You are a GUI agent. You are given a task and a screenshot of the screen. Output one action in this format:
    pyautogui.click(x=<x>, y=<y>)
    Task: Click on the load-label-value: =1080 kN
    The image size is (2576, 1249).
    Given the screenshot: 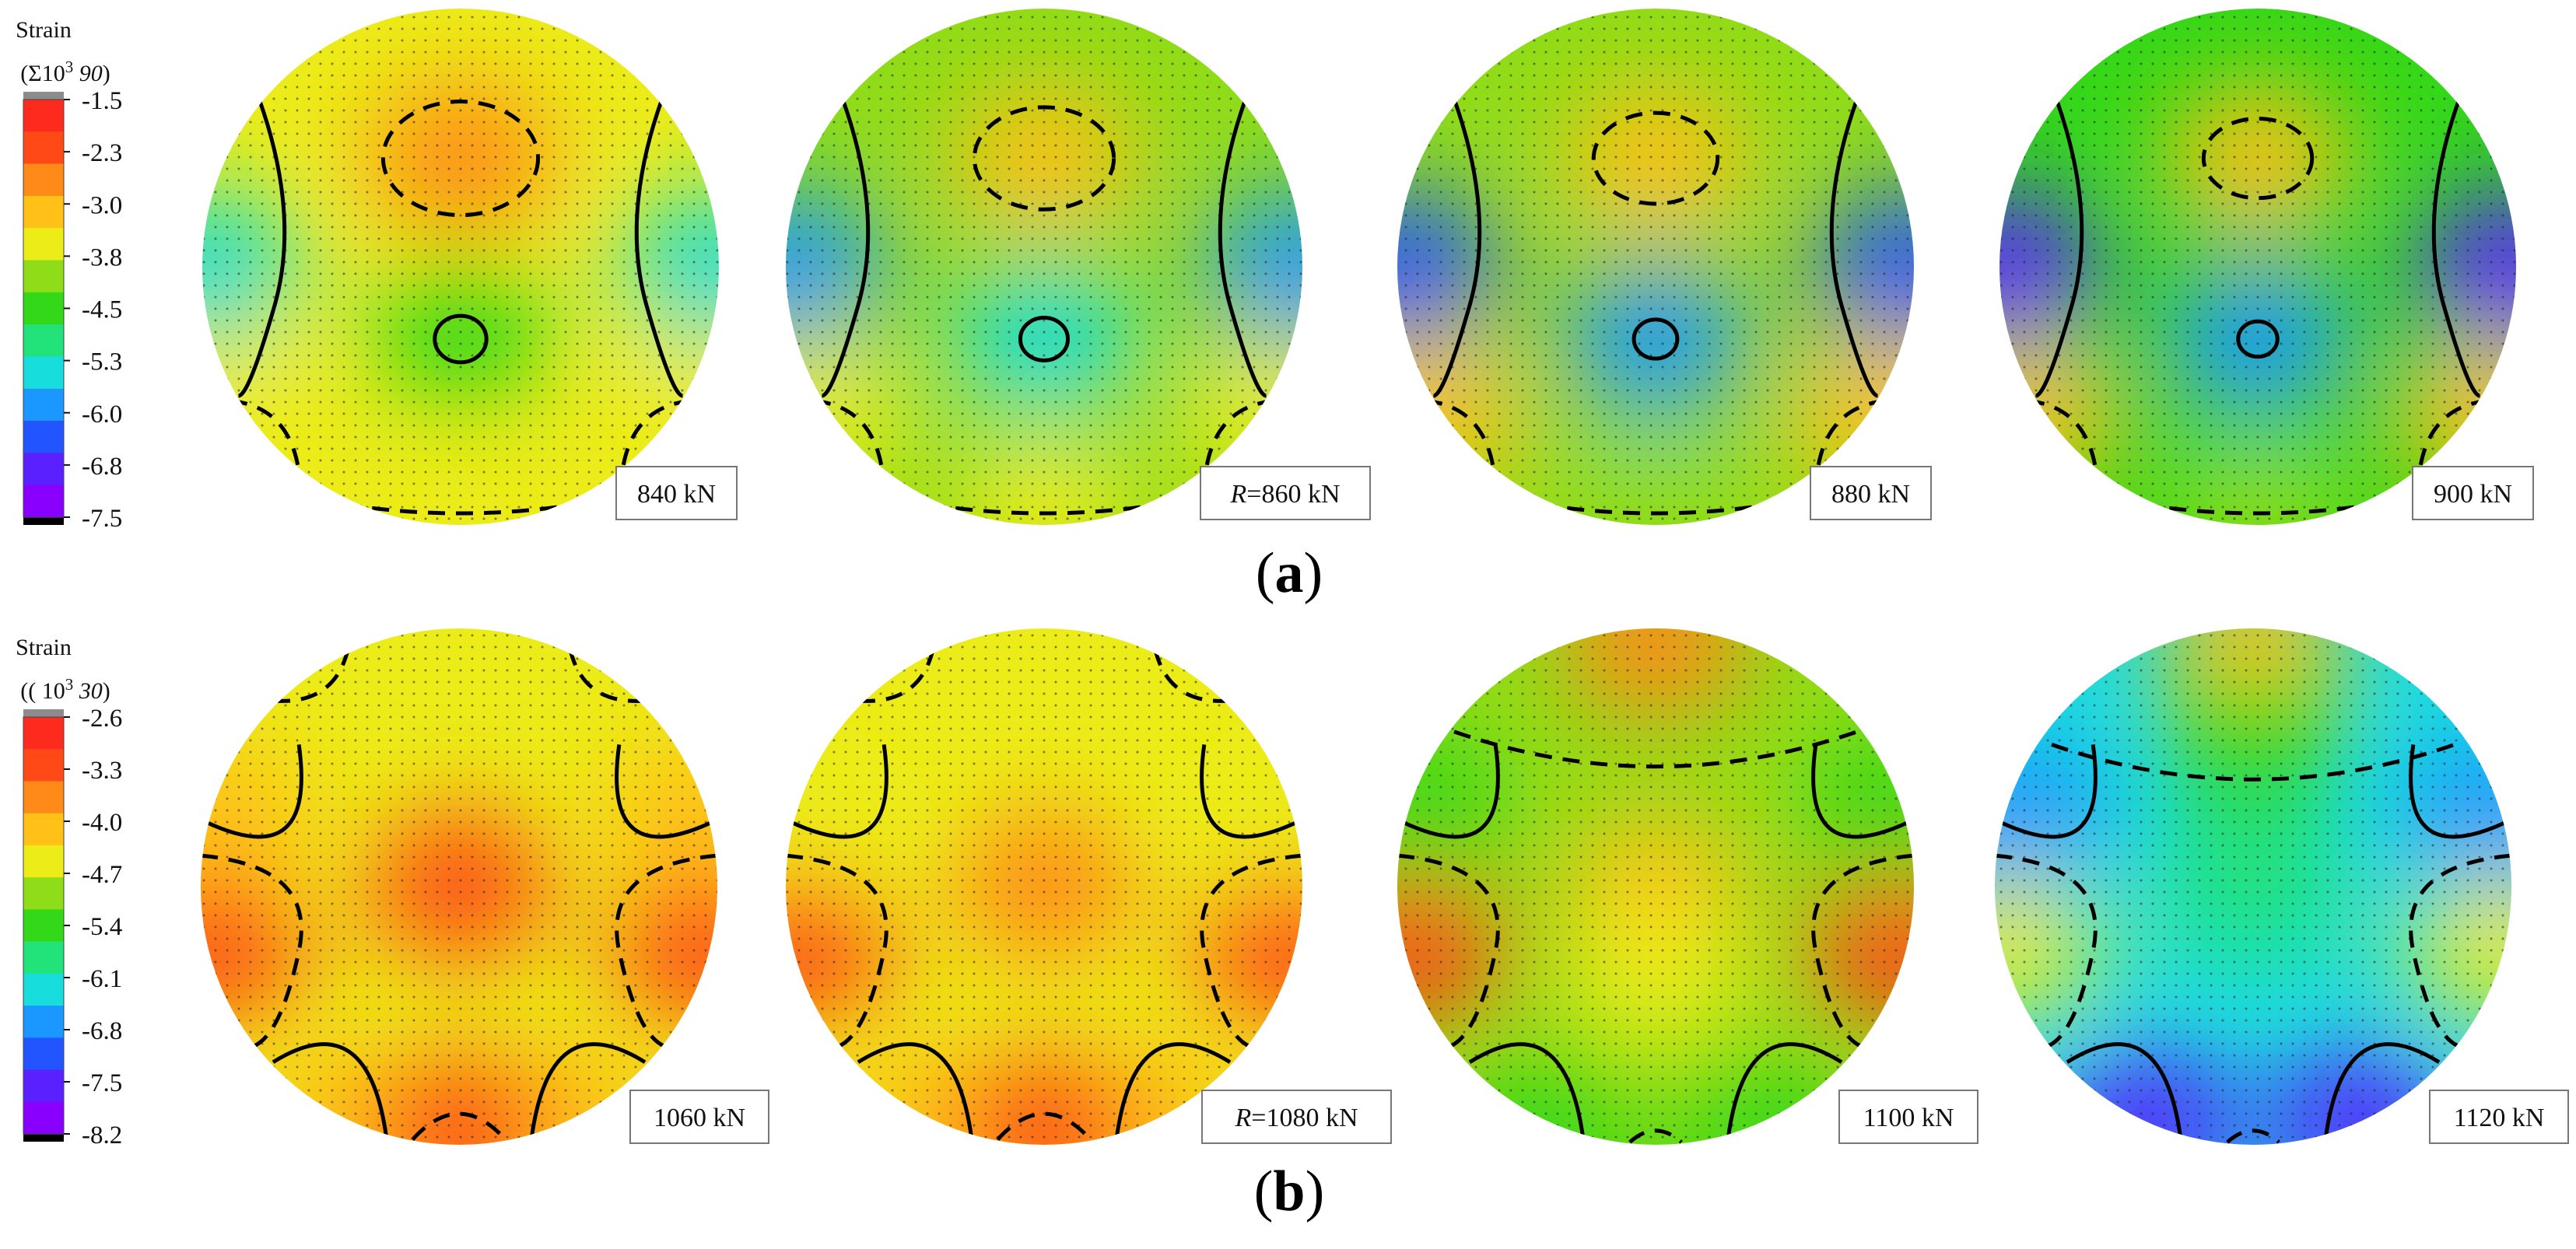 What is the action you would take?
    pyautogui.click(x=1304, y=1118)
    